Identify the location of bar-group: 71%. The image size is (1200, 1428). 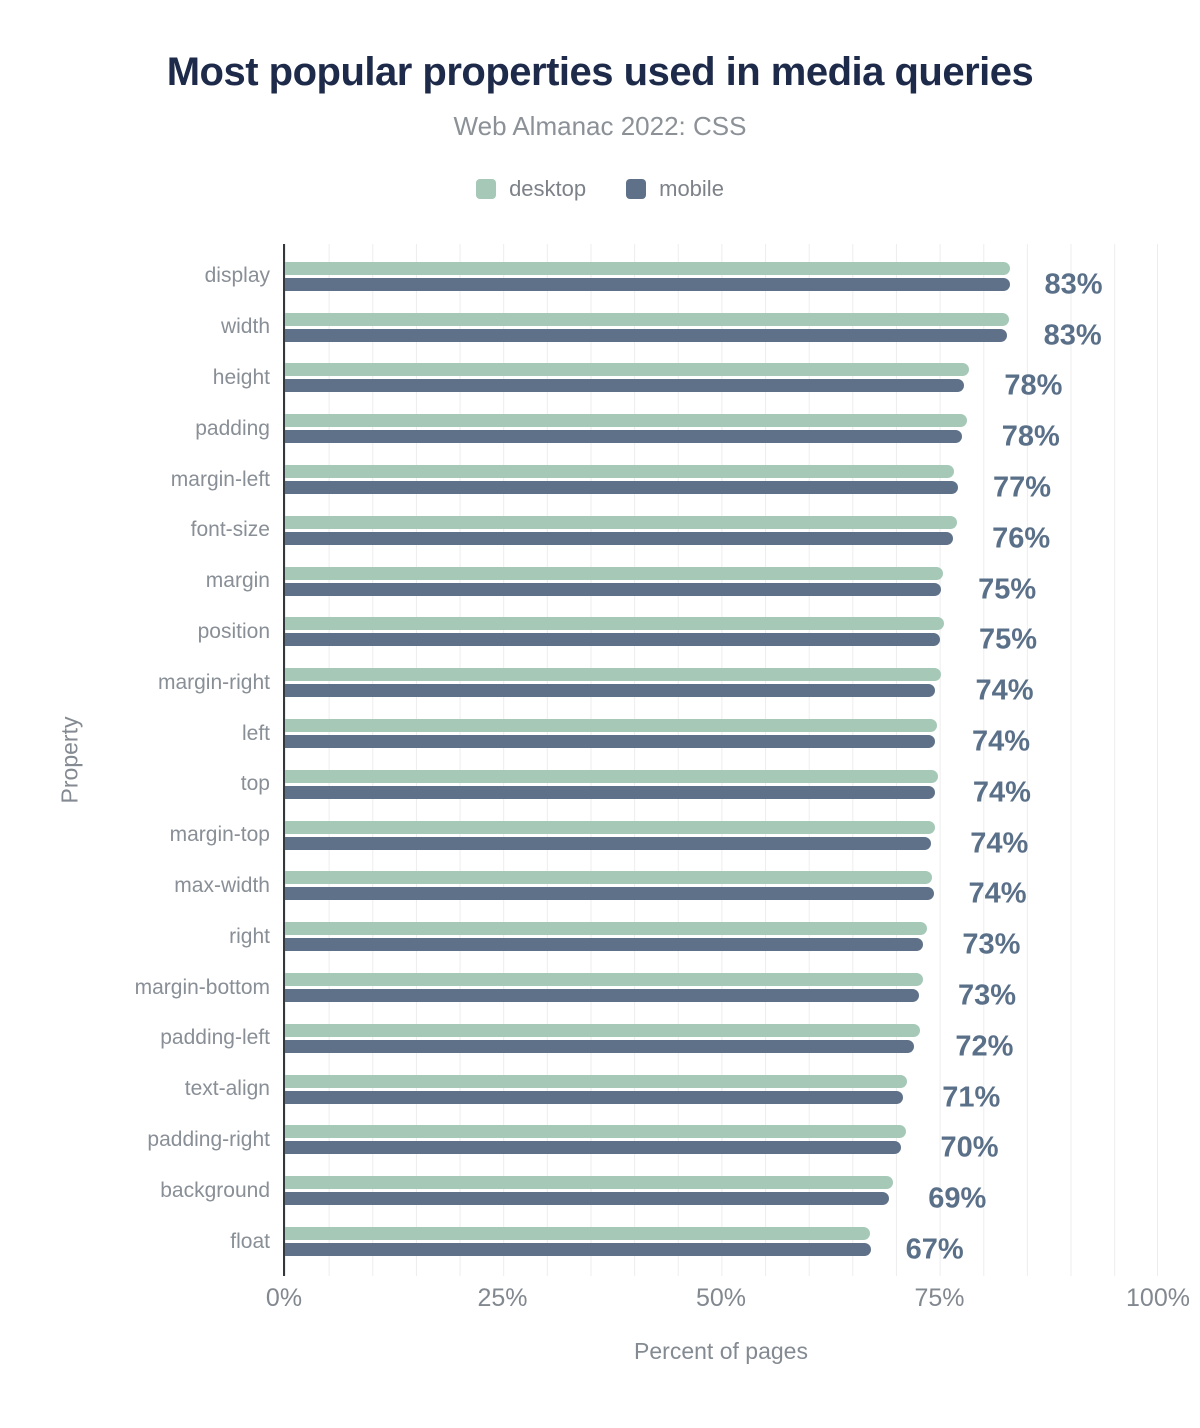
(721, 1093).